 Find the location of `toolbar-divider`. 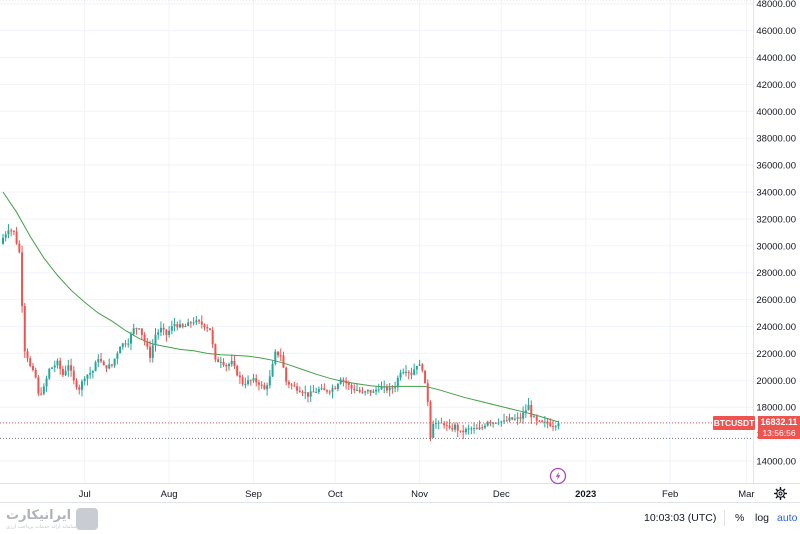

toolbar-divider is located at coordinates (724, 518).